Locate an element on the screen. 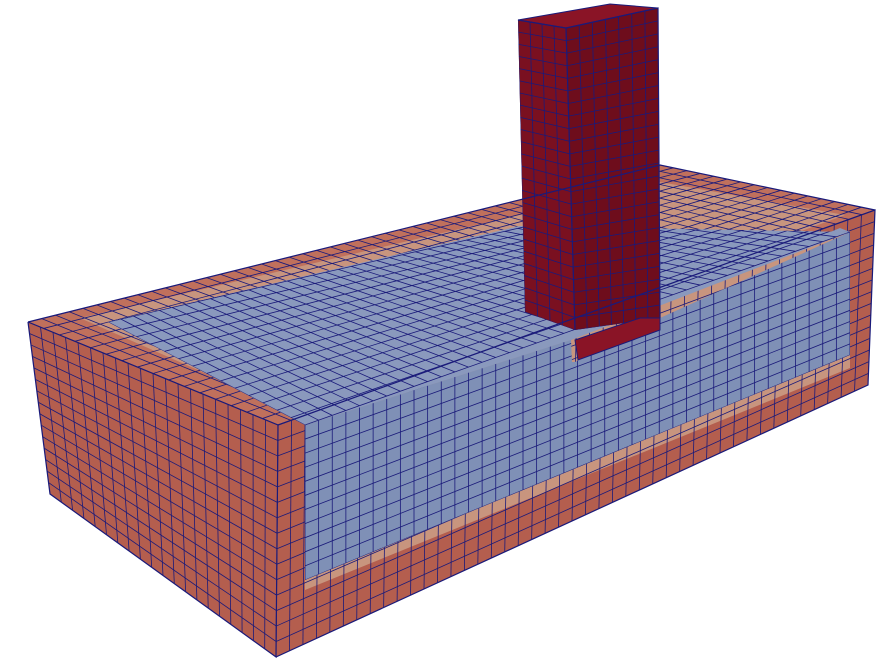 This screenshot has width=896, height=667. pile-base-face is located at coordinates (617, 339).